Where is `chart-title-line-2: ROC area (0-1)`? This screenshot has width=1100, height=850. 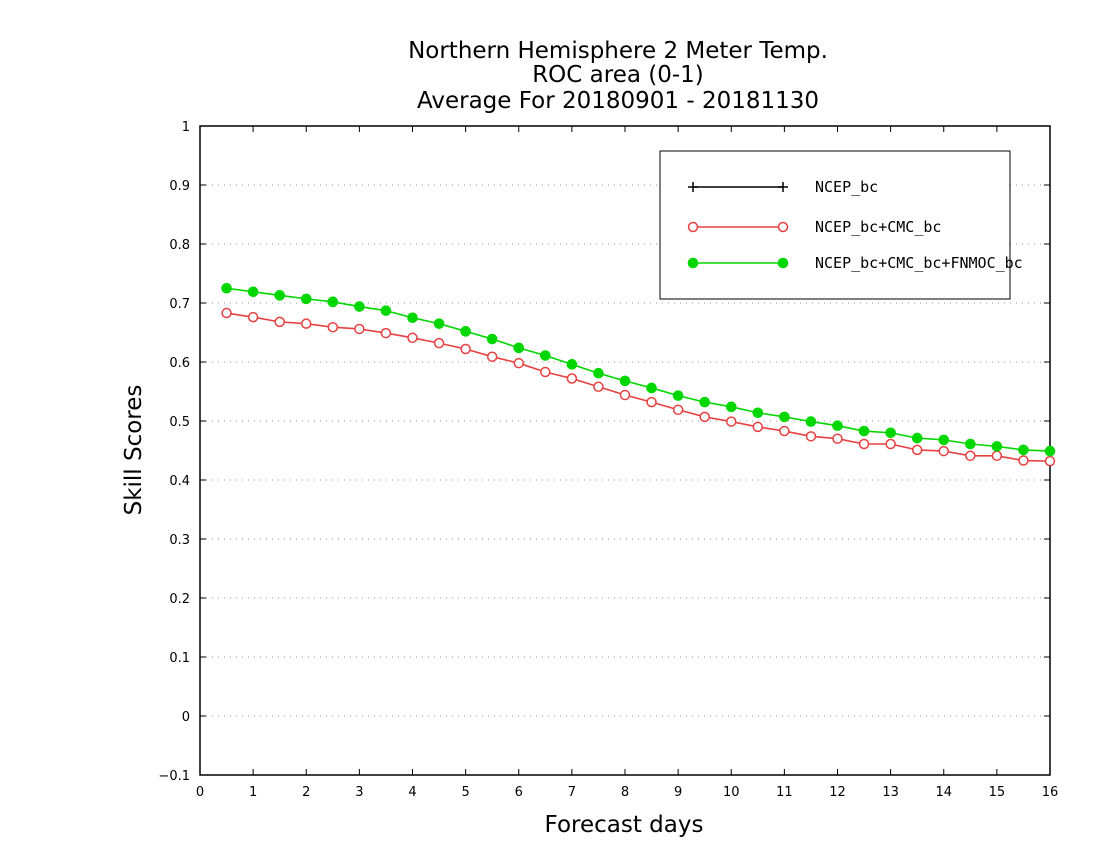
chart-title-line-2: ROC area (0-1) is located at coordinates (618, 75).